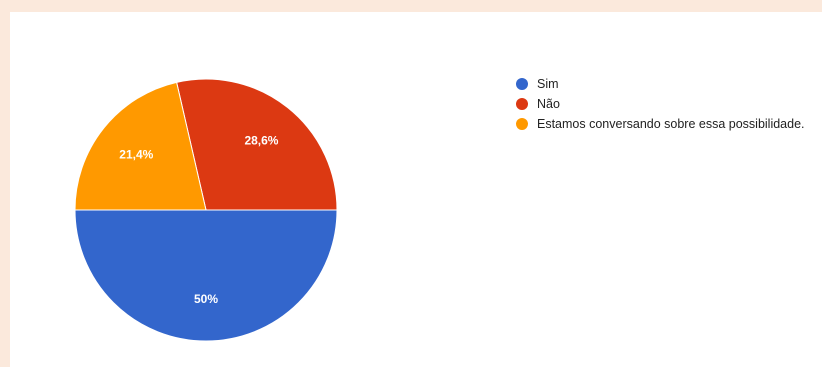  What do you see at coordinates (206, 299) in the screenshot?
I see `slice-label-sim: 50%` at bounding box center [206, 299].